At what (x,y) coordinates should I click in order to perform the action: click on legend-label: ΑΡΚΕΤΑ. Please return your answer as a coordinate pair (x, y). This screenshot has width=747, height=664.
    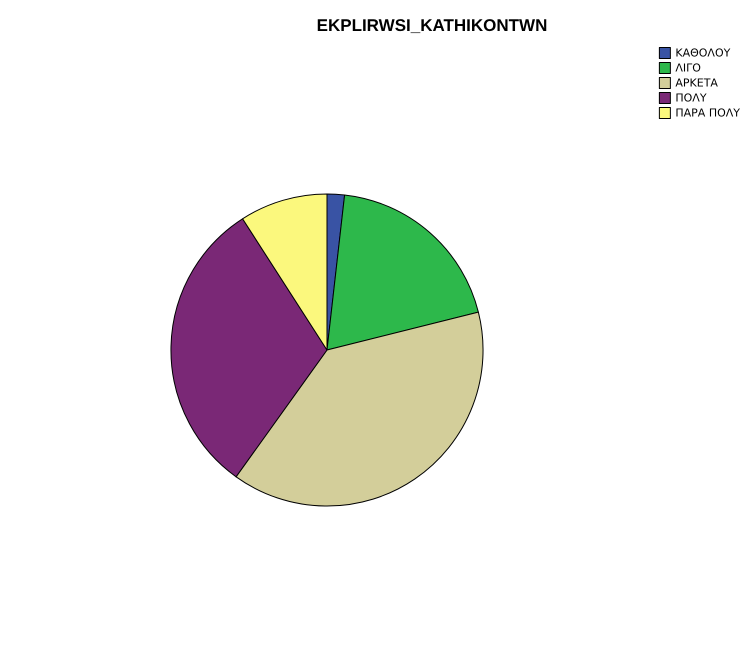
    Looking at the image, I should click on (696, 83).